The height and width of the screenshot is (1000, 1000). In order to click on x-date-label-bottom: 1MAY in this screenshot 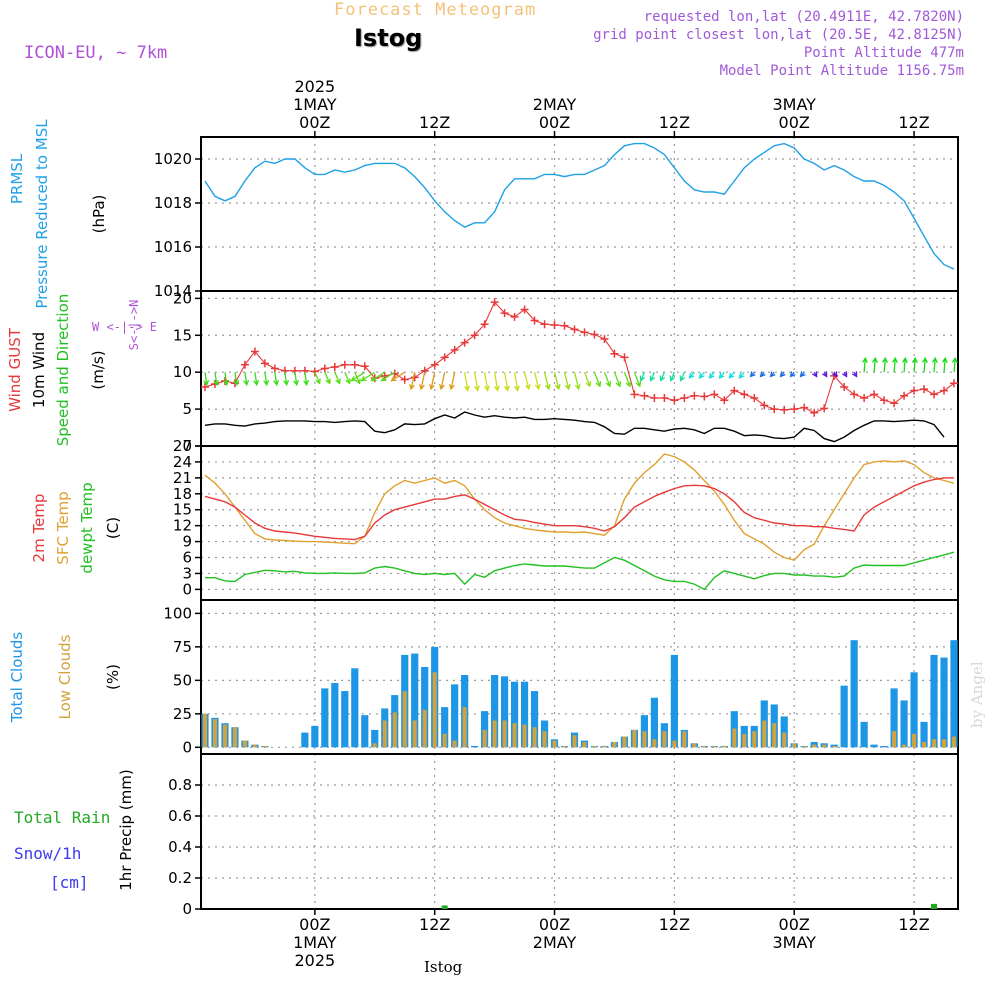, I will do `click(315, 942)`.